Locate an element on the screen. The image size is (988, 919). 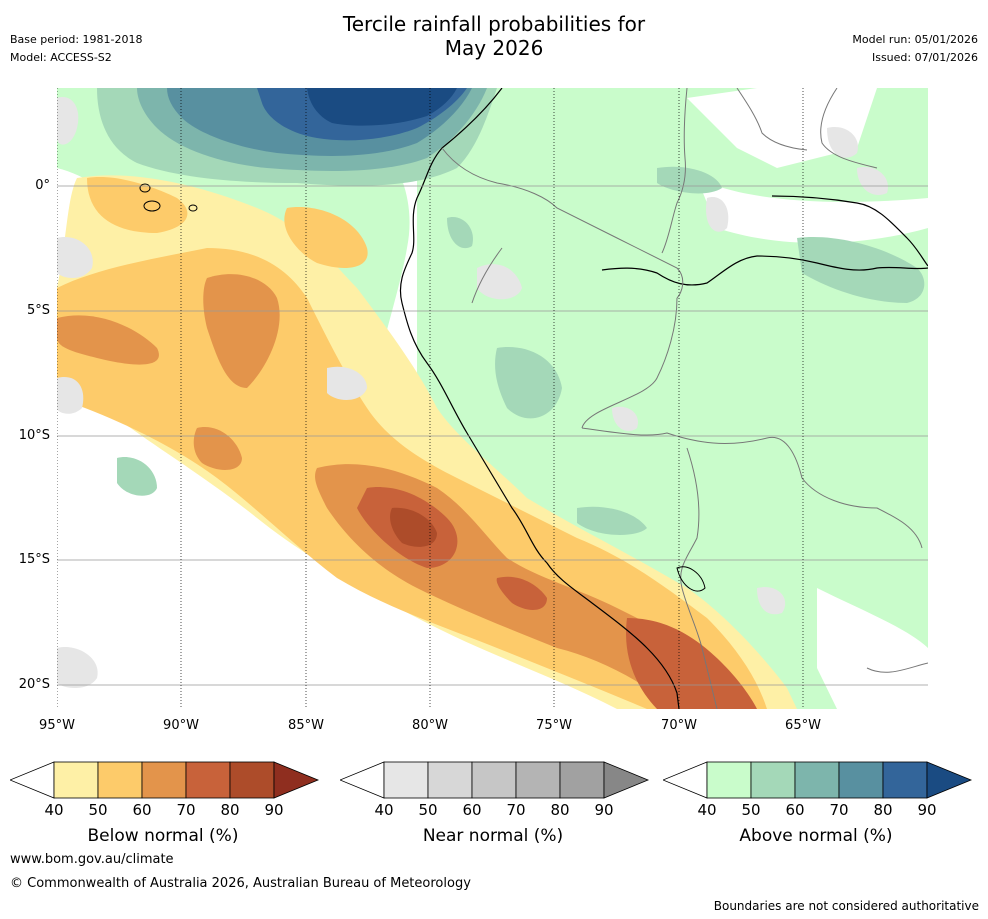
below-normal-tick-label: 80 is located at coordinates (230, 810).